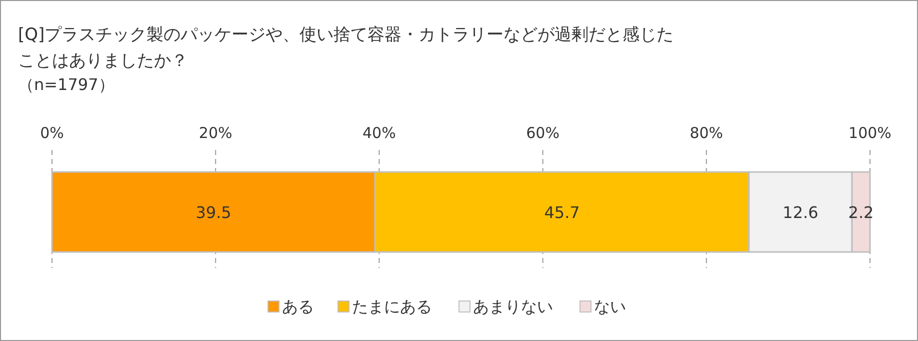  I want to click on x-tick-label: 0%, so click(52, 133).